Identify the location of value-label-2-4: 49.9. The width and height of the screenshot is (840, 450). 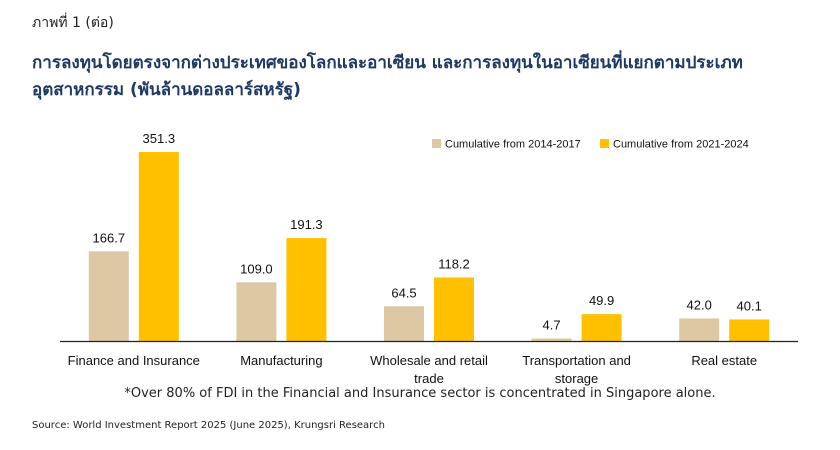
(601, 300).